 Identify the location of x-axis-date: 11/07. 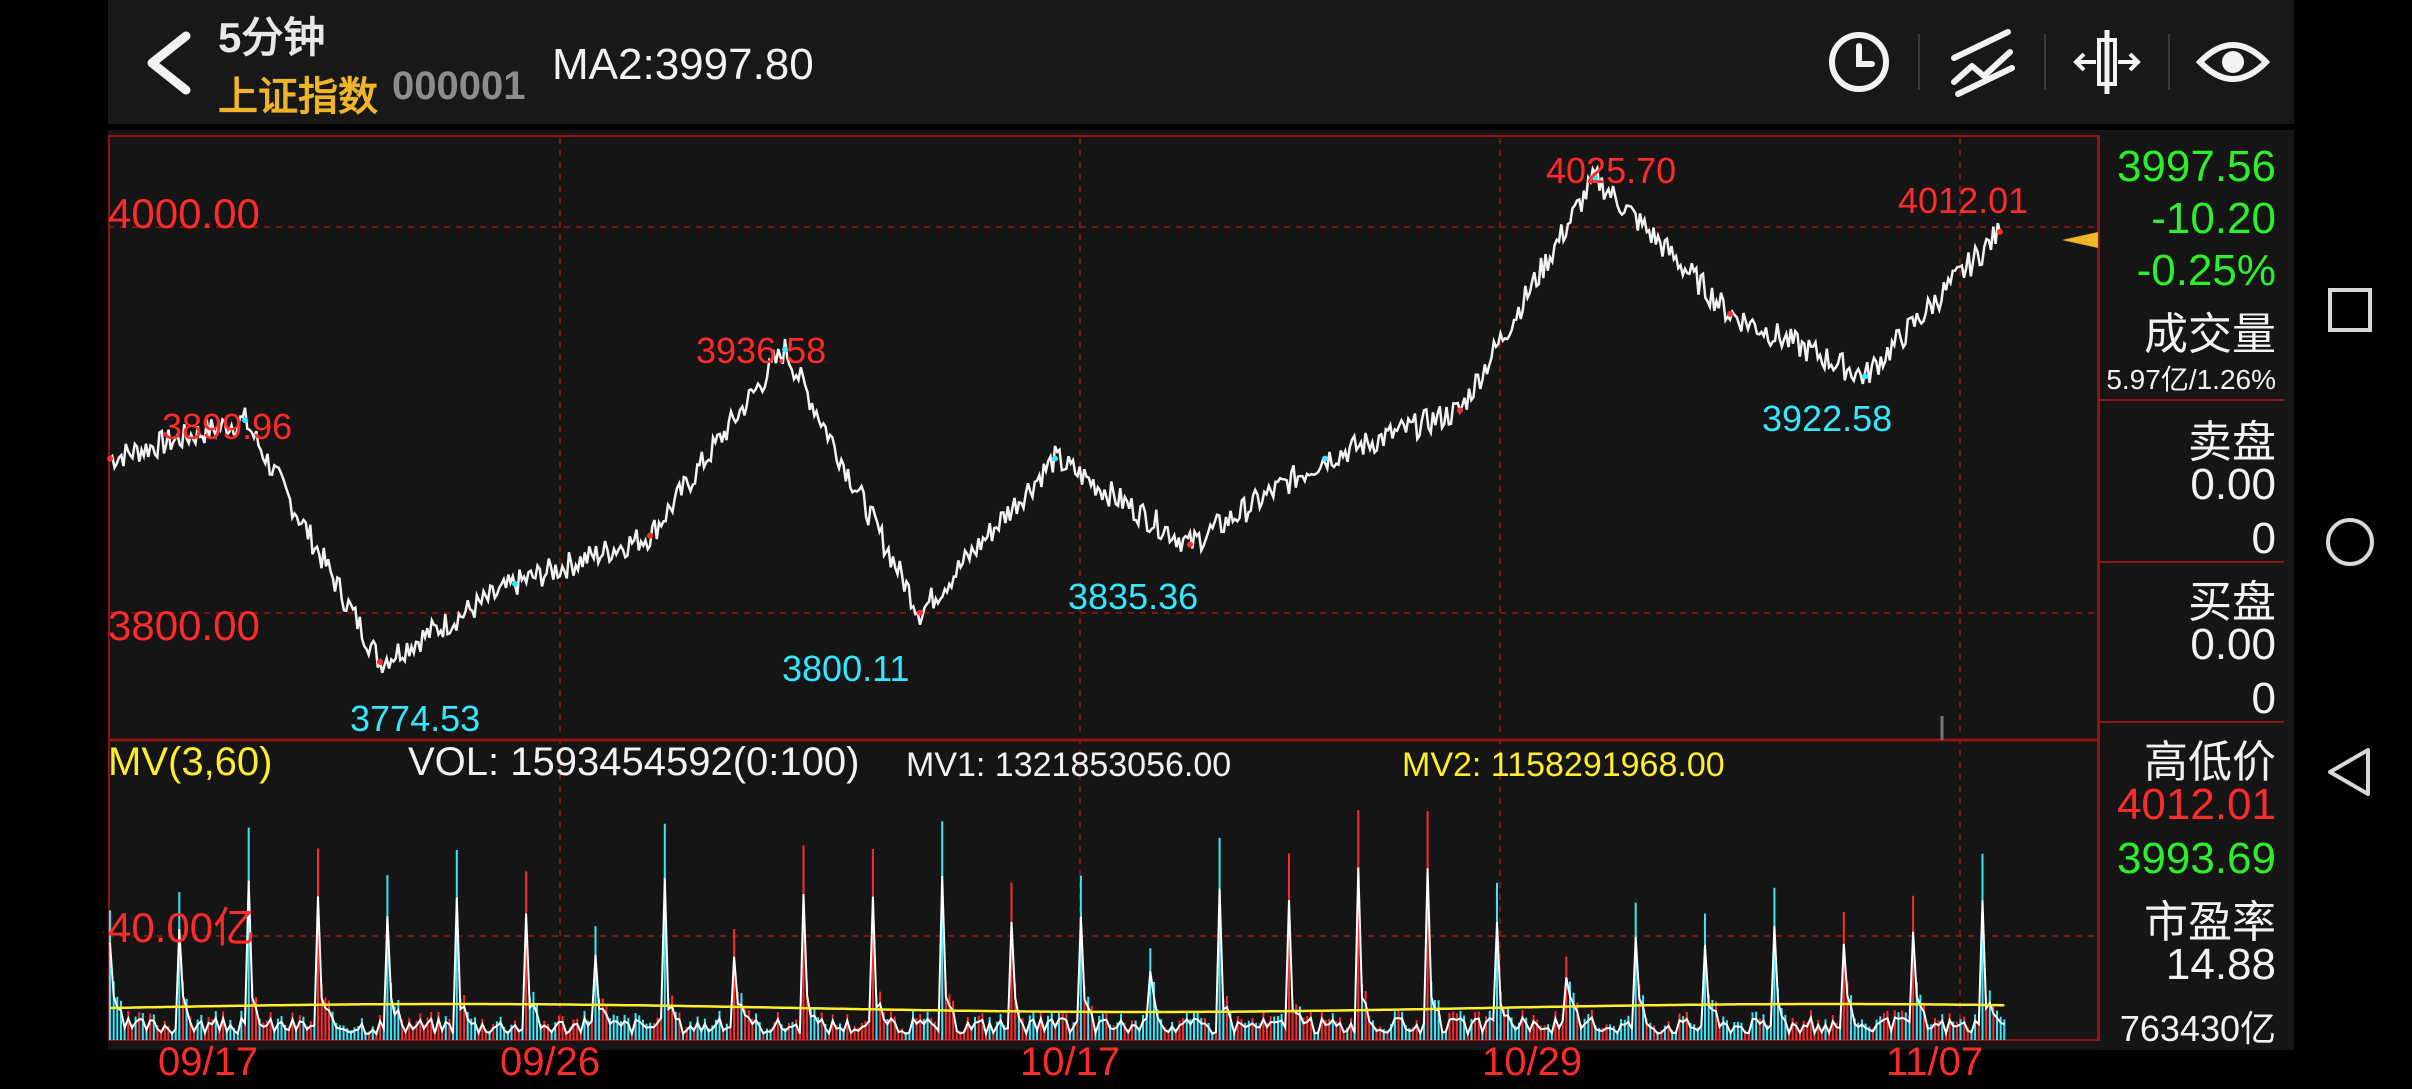
(1935, 1062).